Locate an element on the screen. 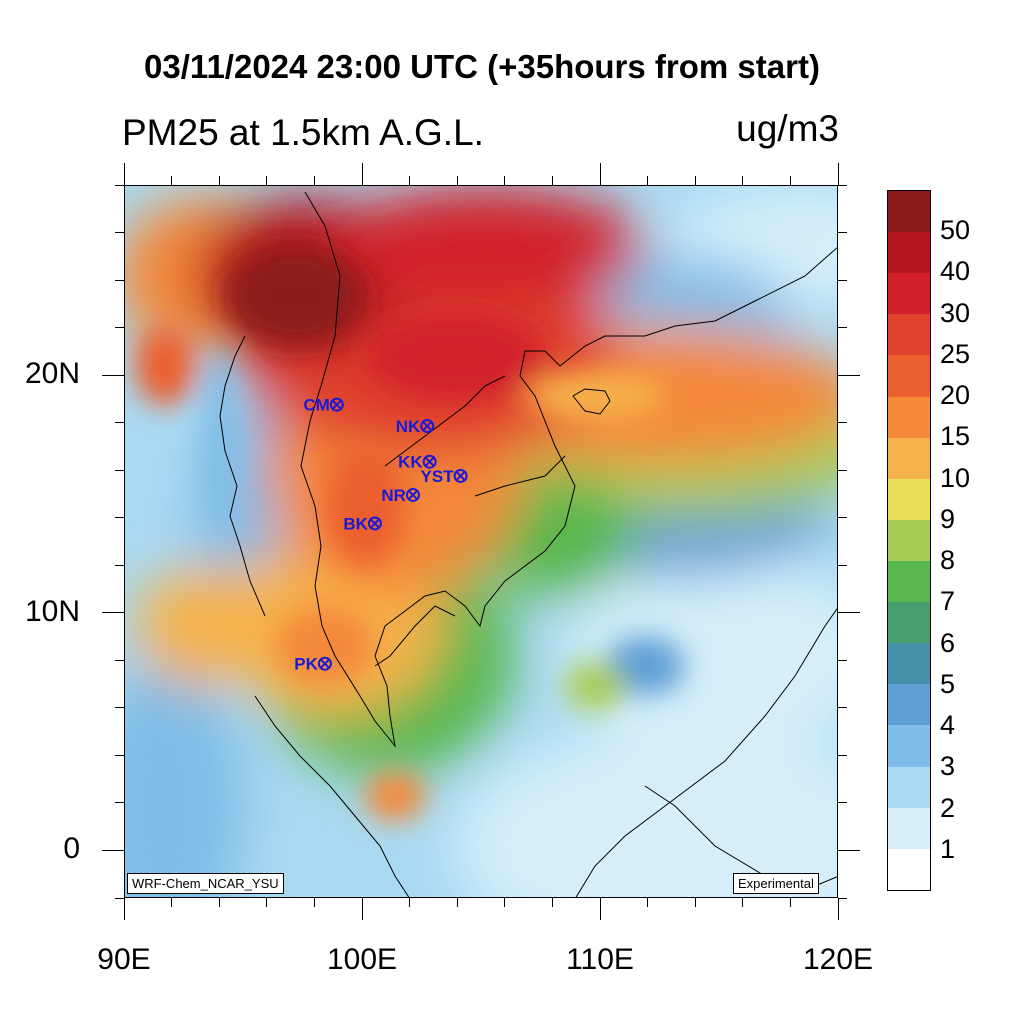 The image size is (1024, 1024). colorbar-label: 2 is located at coordinates (948, 807).